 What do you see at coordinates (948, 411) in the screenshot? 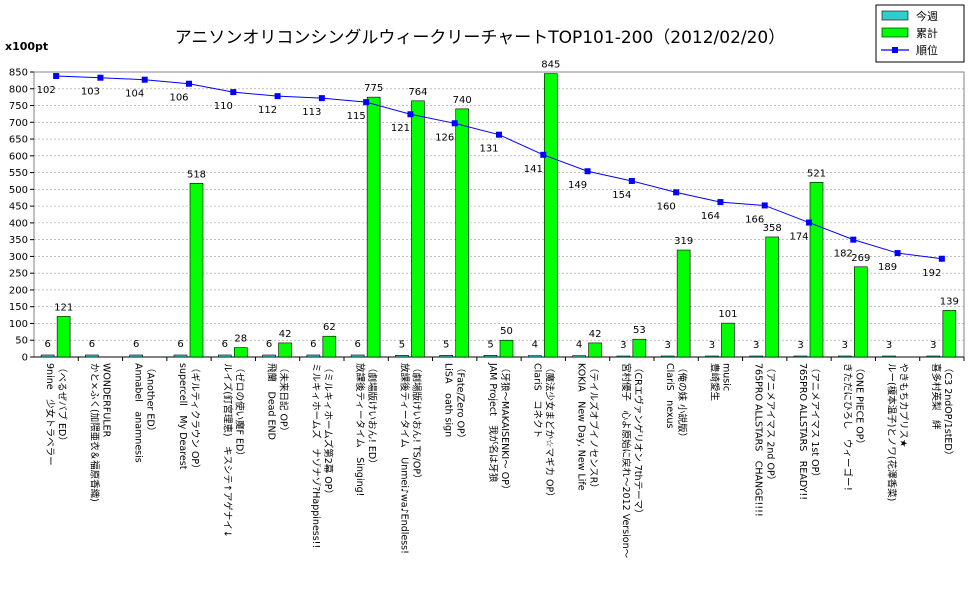
I see `category-label-line: （C3 2ndOP/1stED）` at bounding box center [948, 411].